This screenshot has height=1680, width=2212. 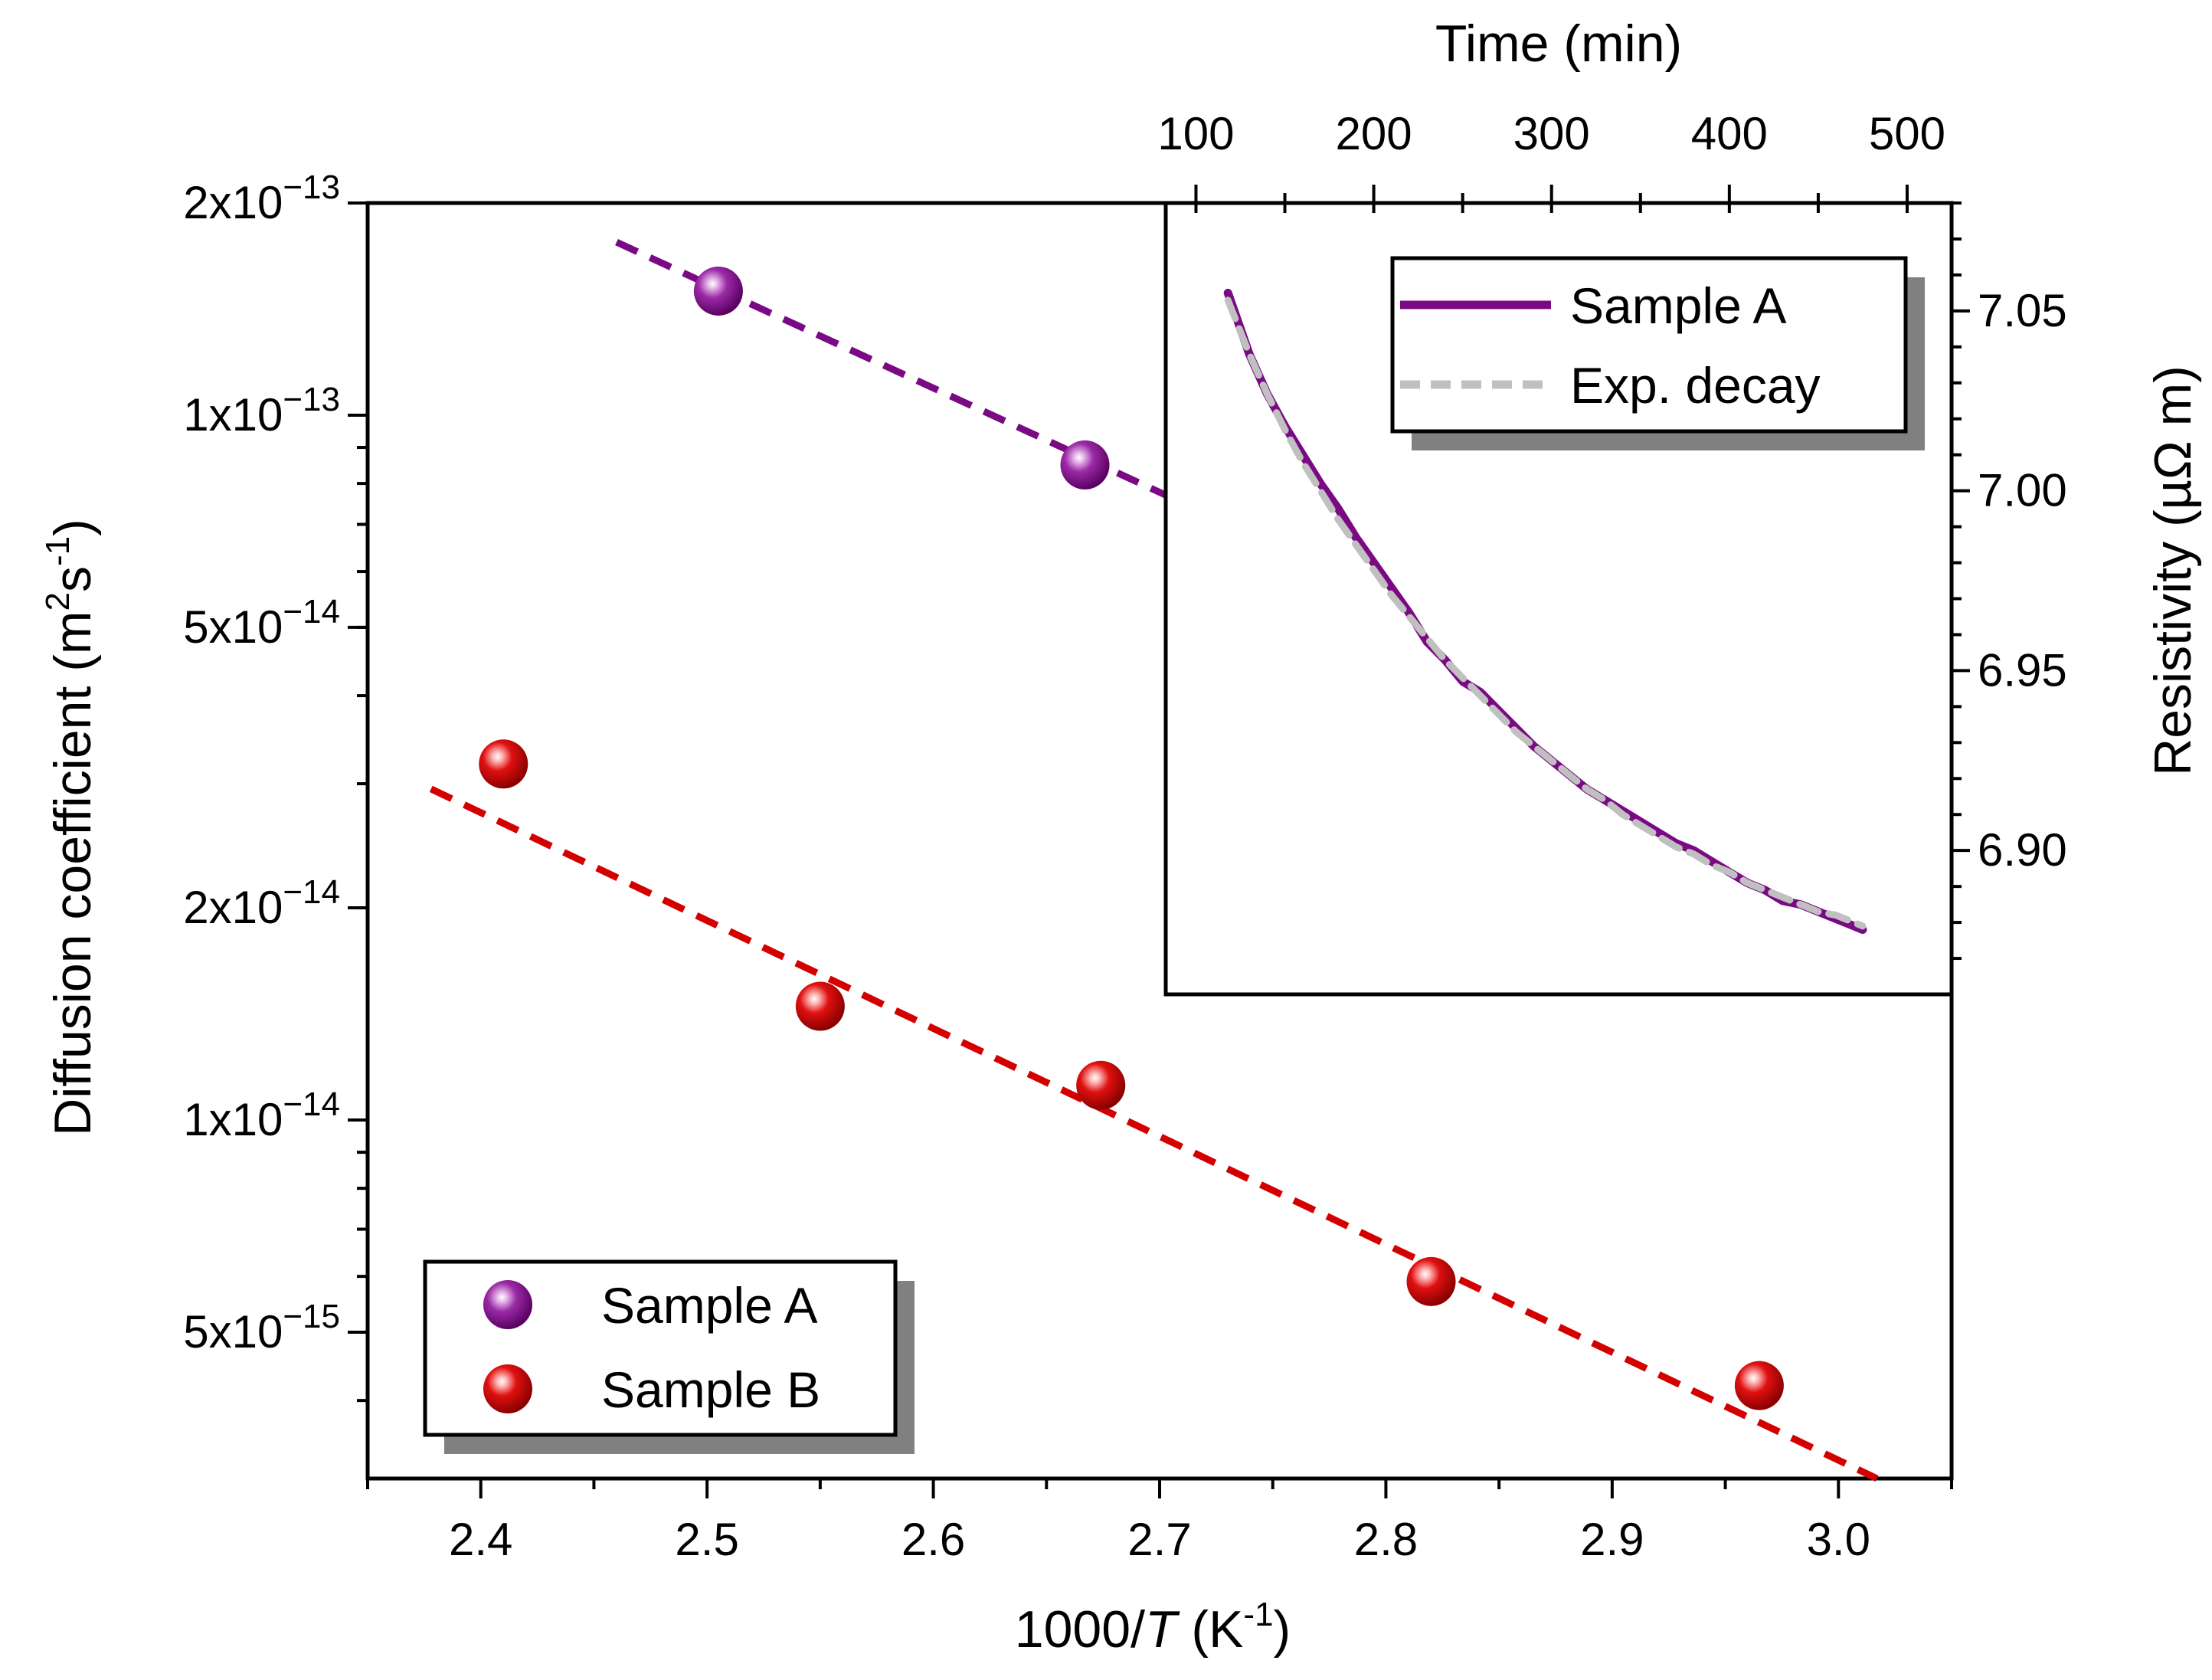 What do you see at coordinates (262, 198) in the screenshot?
I see `y-tick-label: 2x10⁻¹³` at bounding box center [262, 198].